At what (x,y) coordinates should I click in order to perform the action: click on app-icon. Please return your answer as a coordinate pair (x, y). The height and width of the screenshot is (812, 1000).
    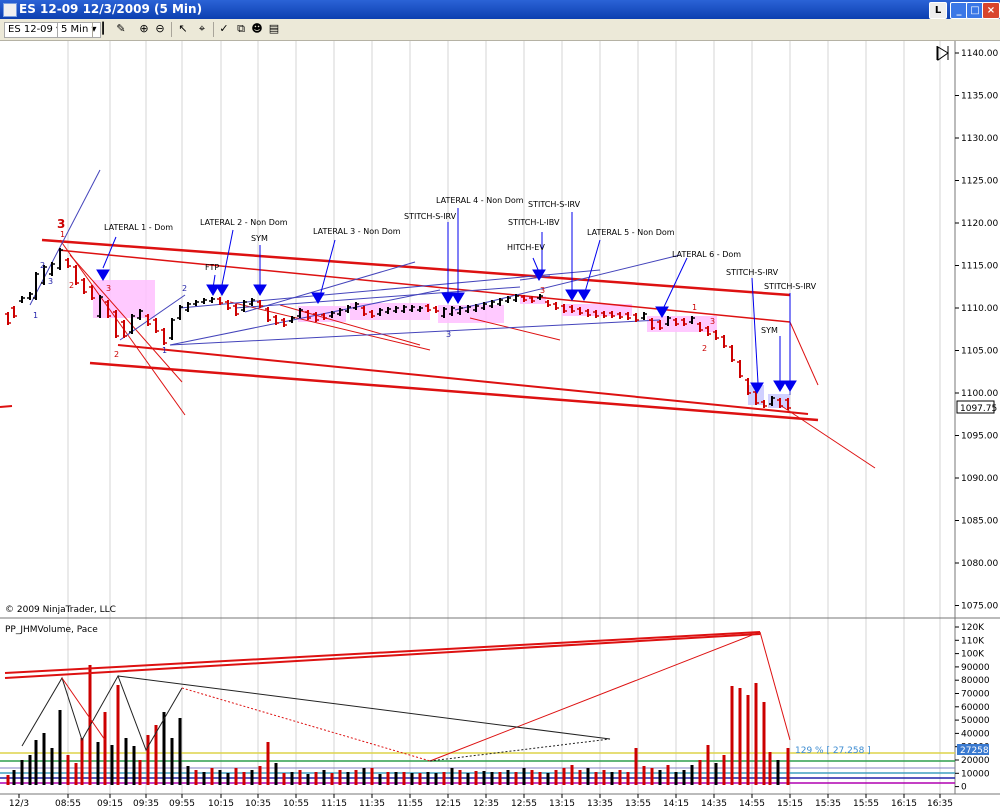
    Looking at the image, I should click on (10, 10).